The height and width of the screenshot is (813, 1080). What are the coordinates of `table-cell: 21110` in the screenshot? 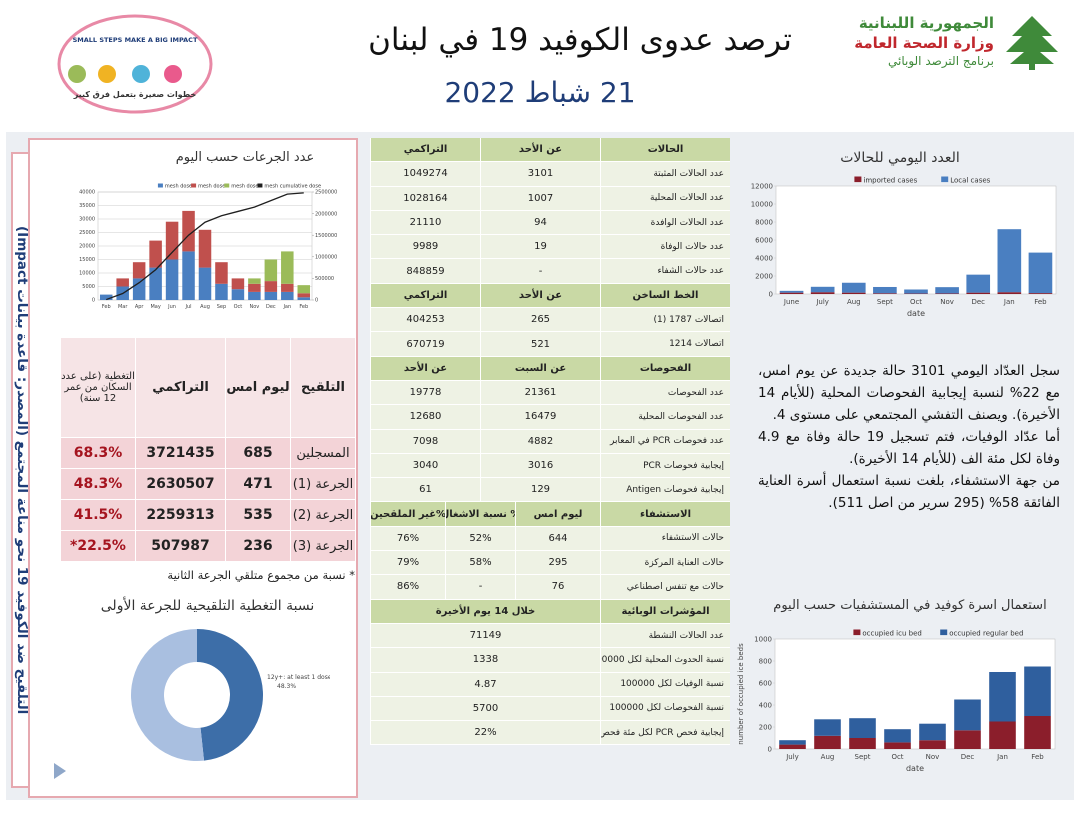 It's located at (425, 223).